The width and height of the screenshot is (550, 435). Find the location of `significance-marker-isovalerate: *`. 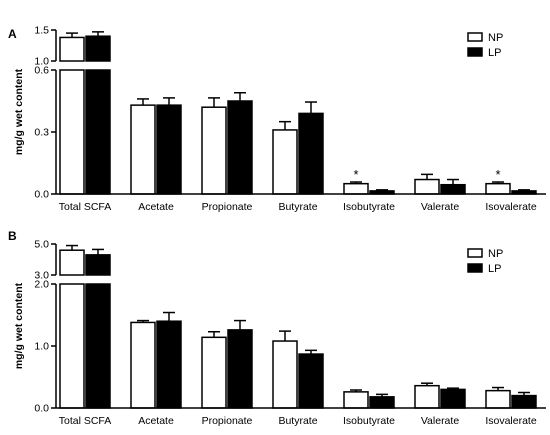

significance-marker-isovalerate: * is located at coordinates (497, 174).